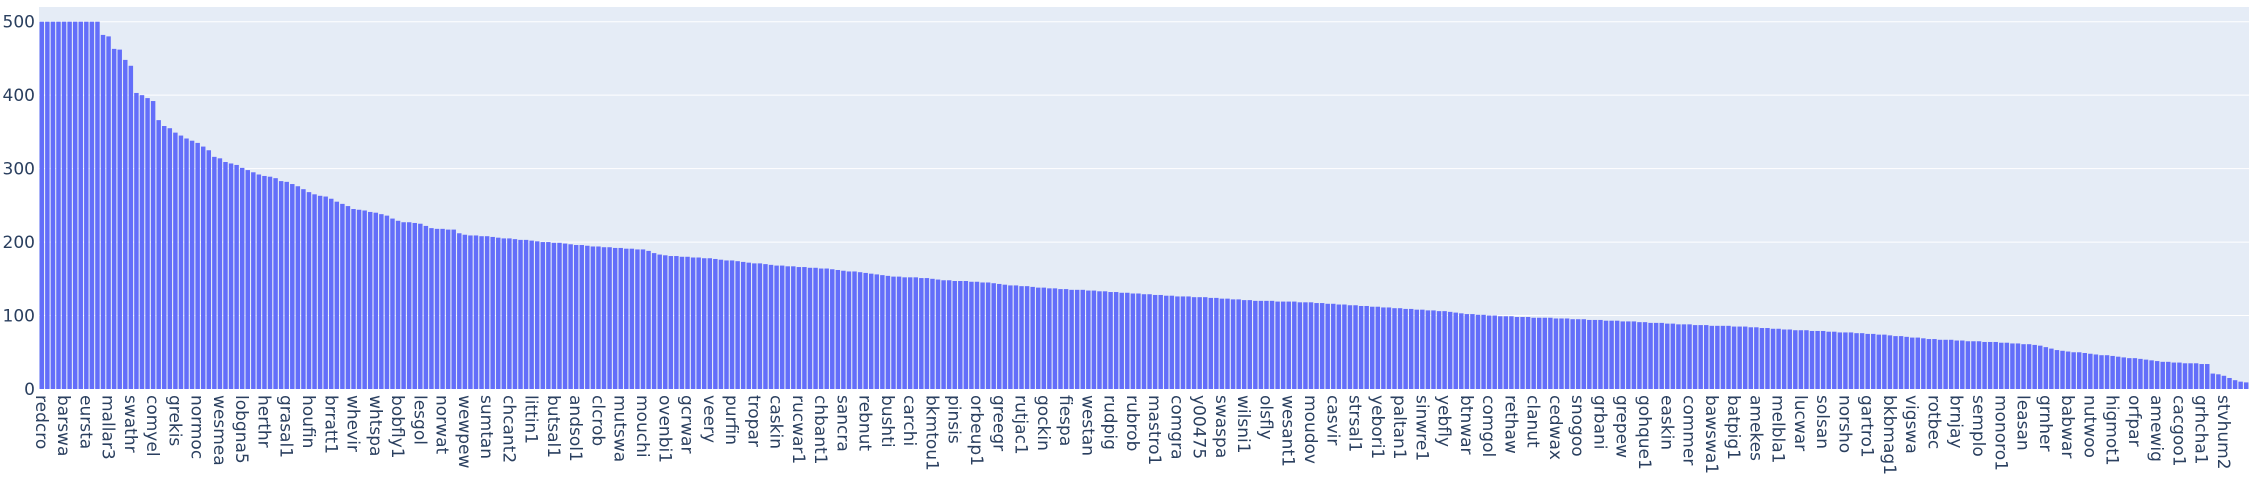 Image resolution: width=2255 pixels, height=489 pixels. What do you see at coordinates (486, 427) in the screenshot?
I see `x-tick-label: sumtan` at bounding box center [486, 427].